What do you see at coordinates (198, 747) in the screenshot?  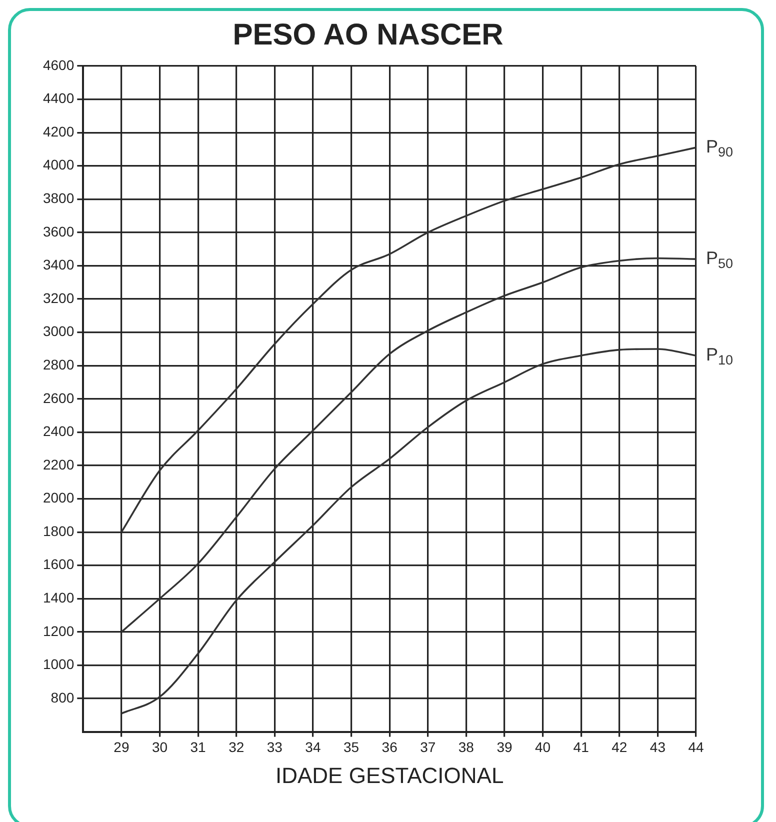 I see `x-tick-label: 31` at bounding box center [198, 747].